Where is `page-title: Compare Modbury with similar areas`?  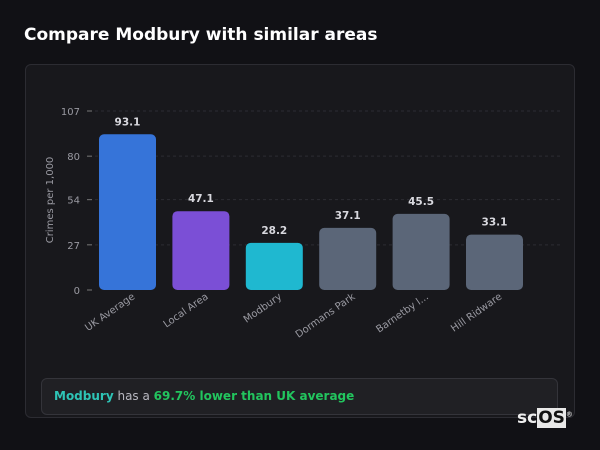
page-title: Compare Modbury with similar areas is located at coordinates (201, 35).